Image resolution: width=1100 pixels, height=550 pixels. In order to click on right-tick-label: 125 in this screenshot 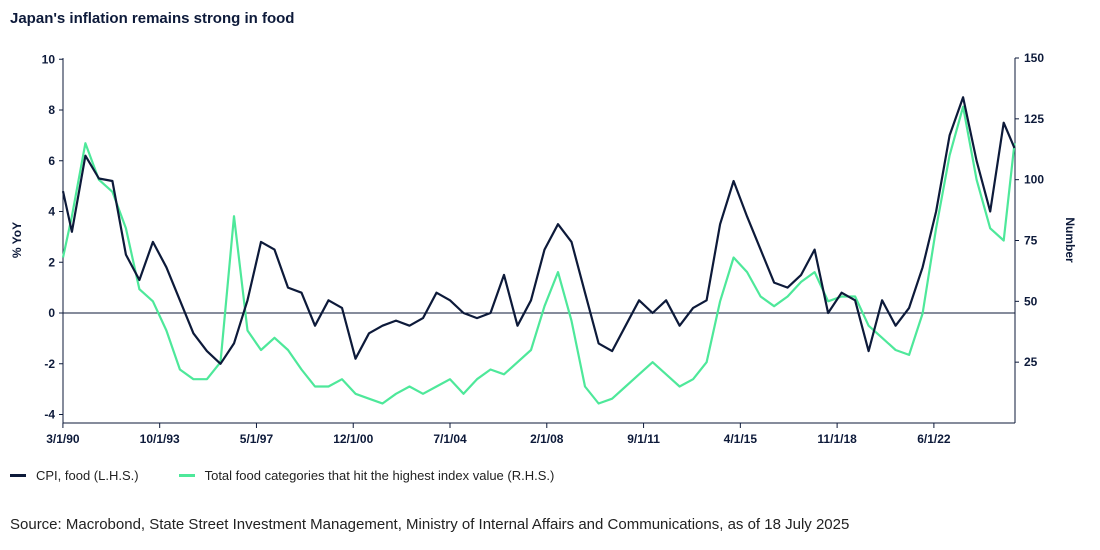, I will do `click(1034, 119)`.